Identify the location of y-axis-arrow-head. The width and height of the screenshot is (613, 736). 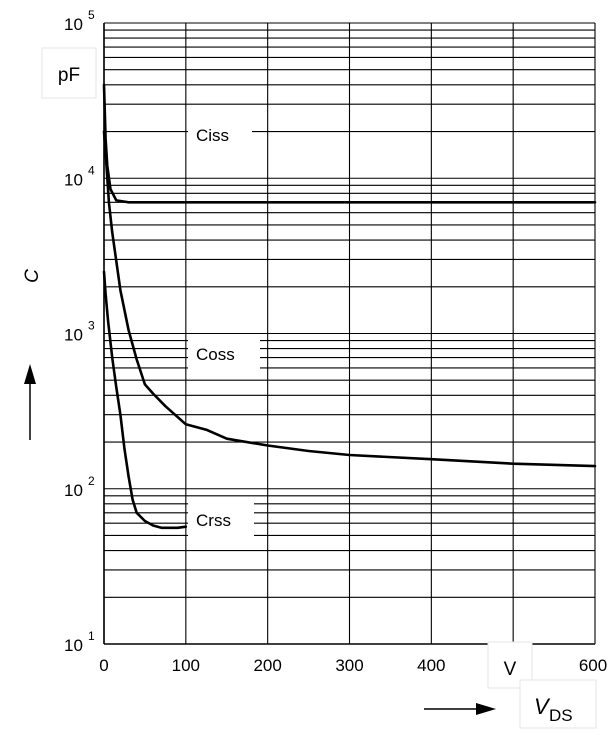
(30, 374).